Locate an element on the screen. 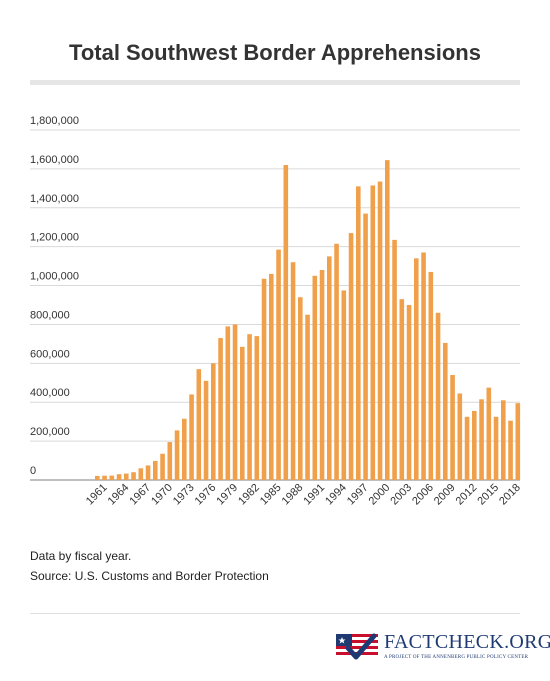  bar-1998 is located at coordinates (373, 333).